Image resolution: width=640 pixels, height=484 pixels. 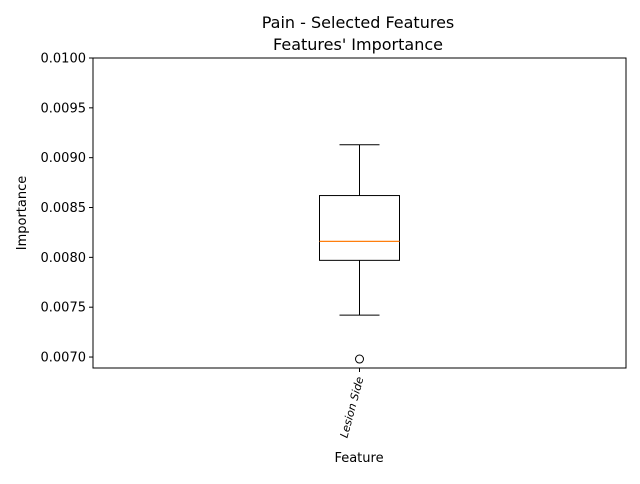 What do you see at coordinates (22, 213) in the screenshot?
I see `y-axis-label: Importance` at bounding box center [22, 213].